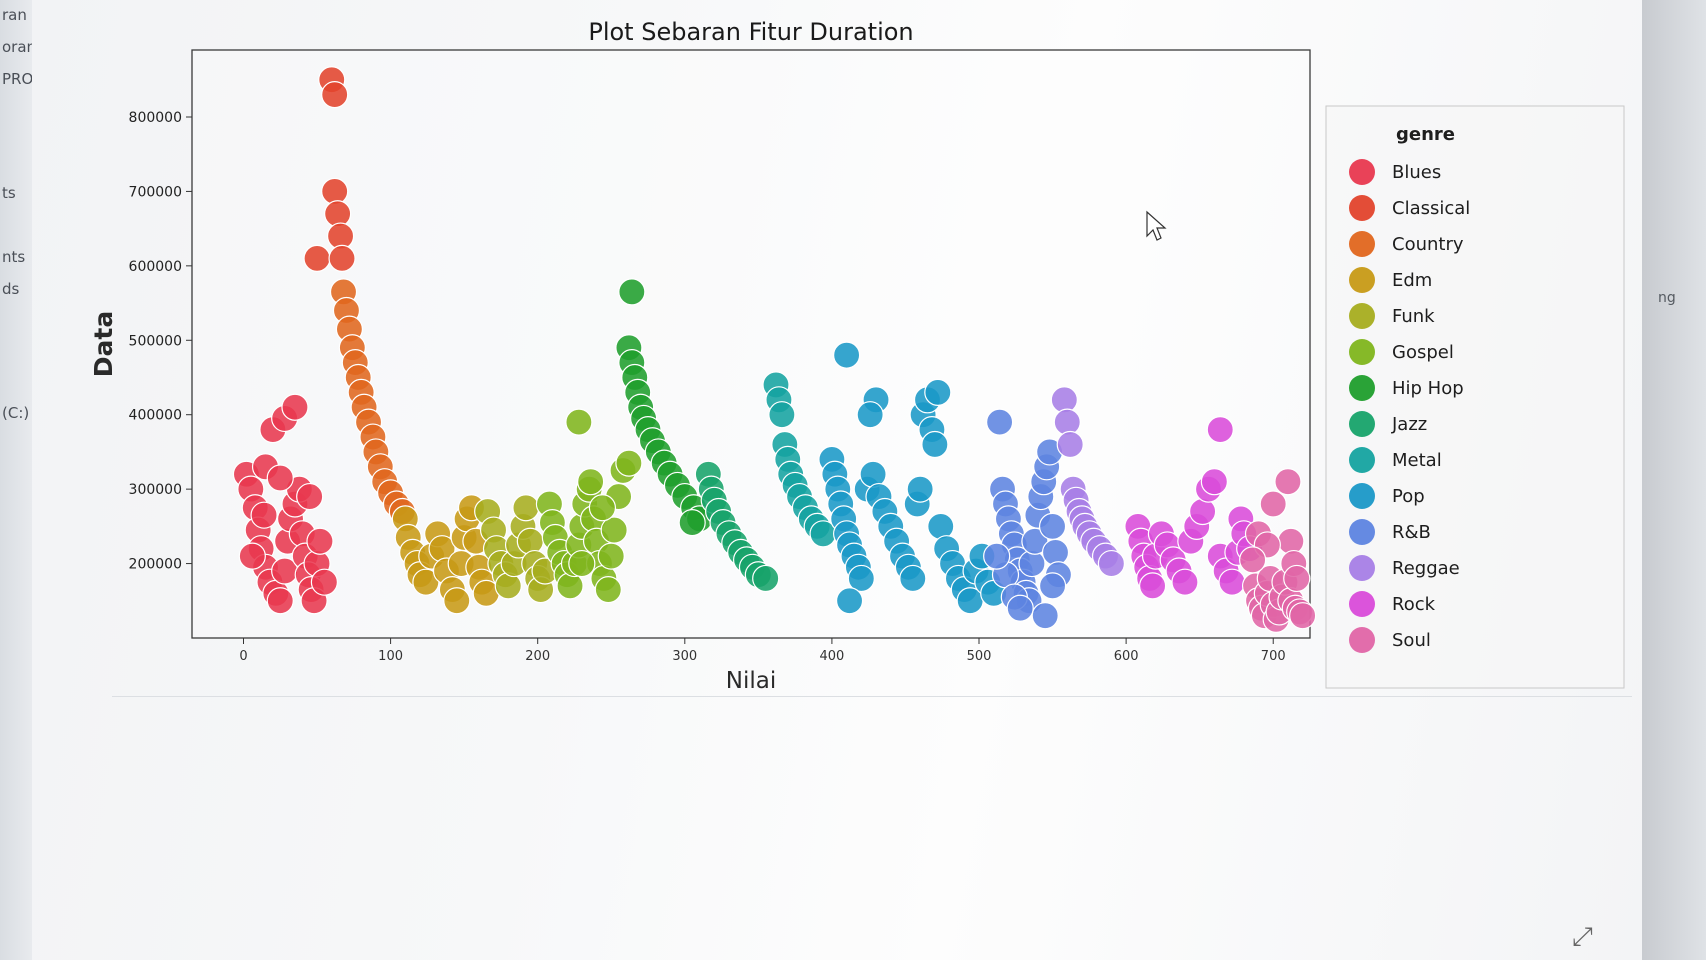 The height and width of the screenshot is (960, 1706). Describe the element at coordinates (14, 257) in the screenshot. I see `edge-label: nts` at that location.